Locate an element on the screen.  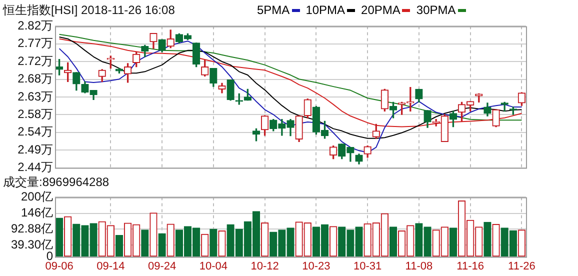
y-tick-label: 2.49万 is located at coordinates (35, 149).